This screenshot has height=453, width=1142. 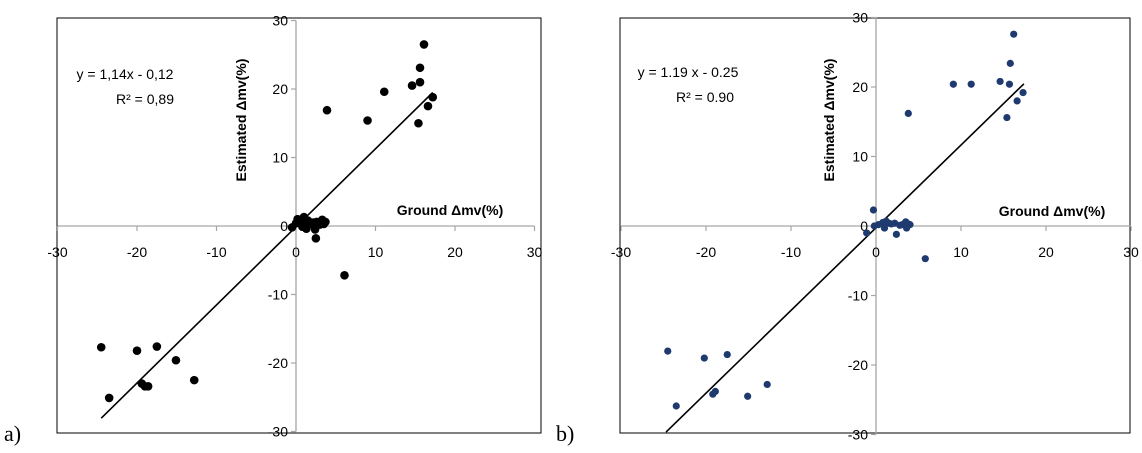 What do you see at coordinates (864, 226) in the screenshot?
I see `y-tick-label-b: 0` at bounding box center [864, 226].